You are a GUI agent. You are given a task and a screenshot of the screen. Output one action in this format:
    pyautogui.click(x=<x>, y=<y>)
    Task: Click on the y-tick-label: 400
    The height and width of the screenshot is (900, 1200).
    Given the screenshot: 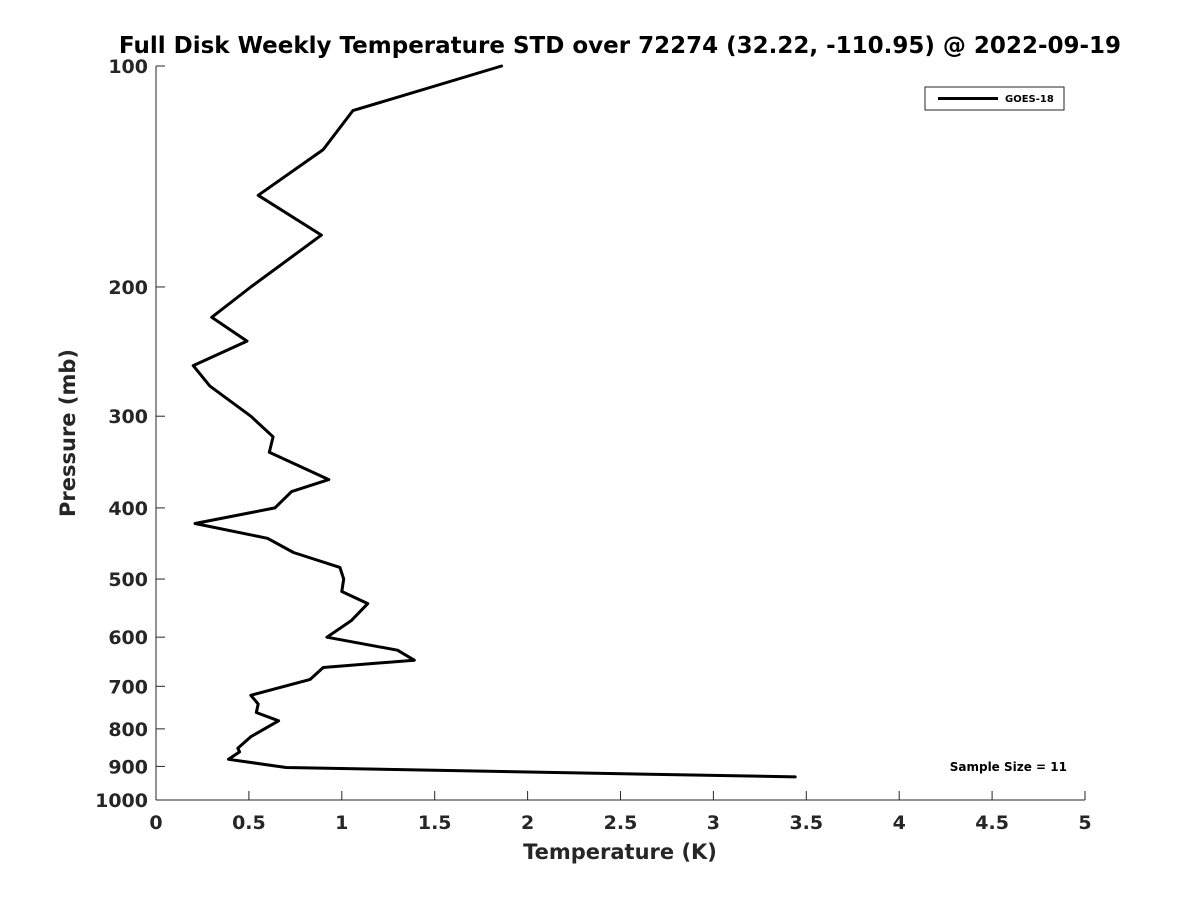 What is the action you would take?
    pyautogui.click(x=128, y=509)
    